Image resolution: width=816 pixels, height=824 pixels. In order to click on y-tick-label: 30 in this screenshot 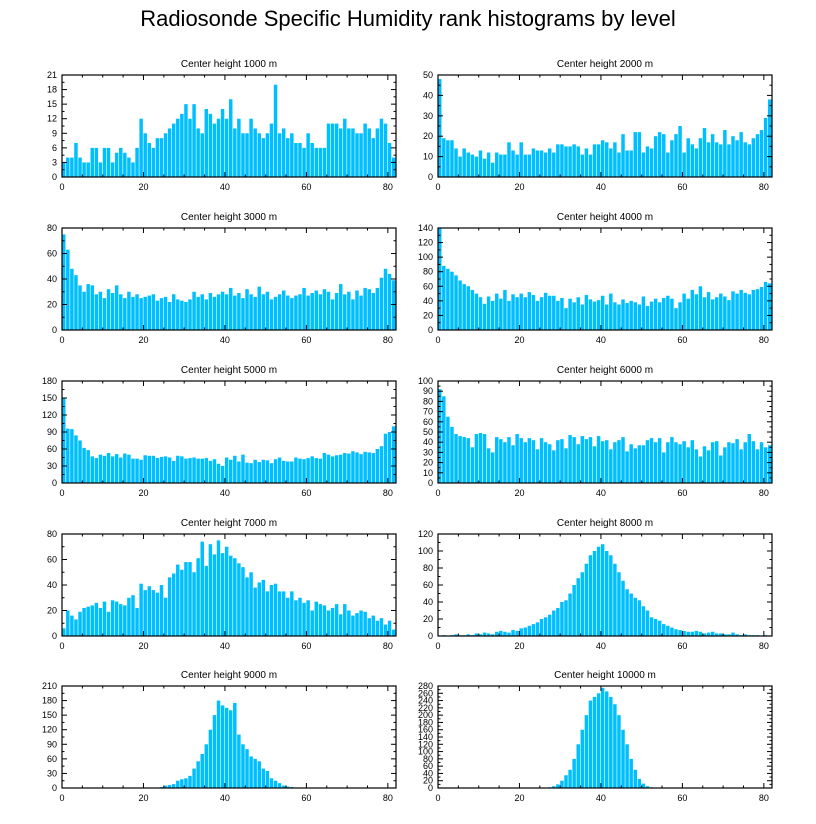, I will do `click(428, 116)`.